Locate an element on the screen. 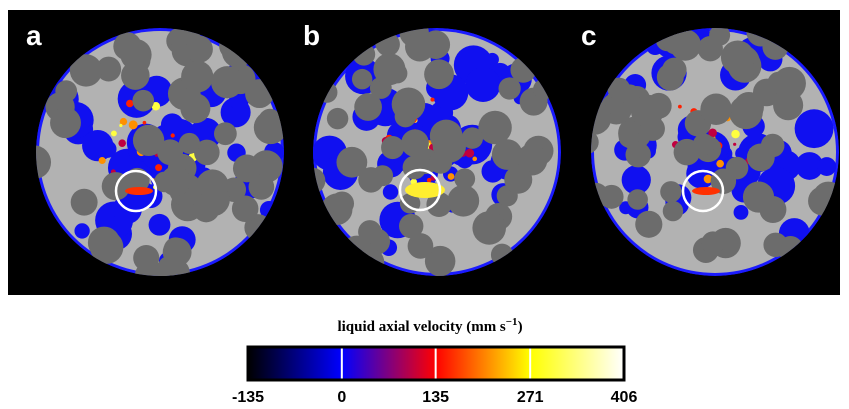  colorbar-tick-label: 0 is located at coordinates (341, 397).